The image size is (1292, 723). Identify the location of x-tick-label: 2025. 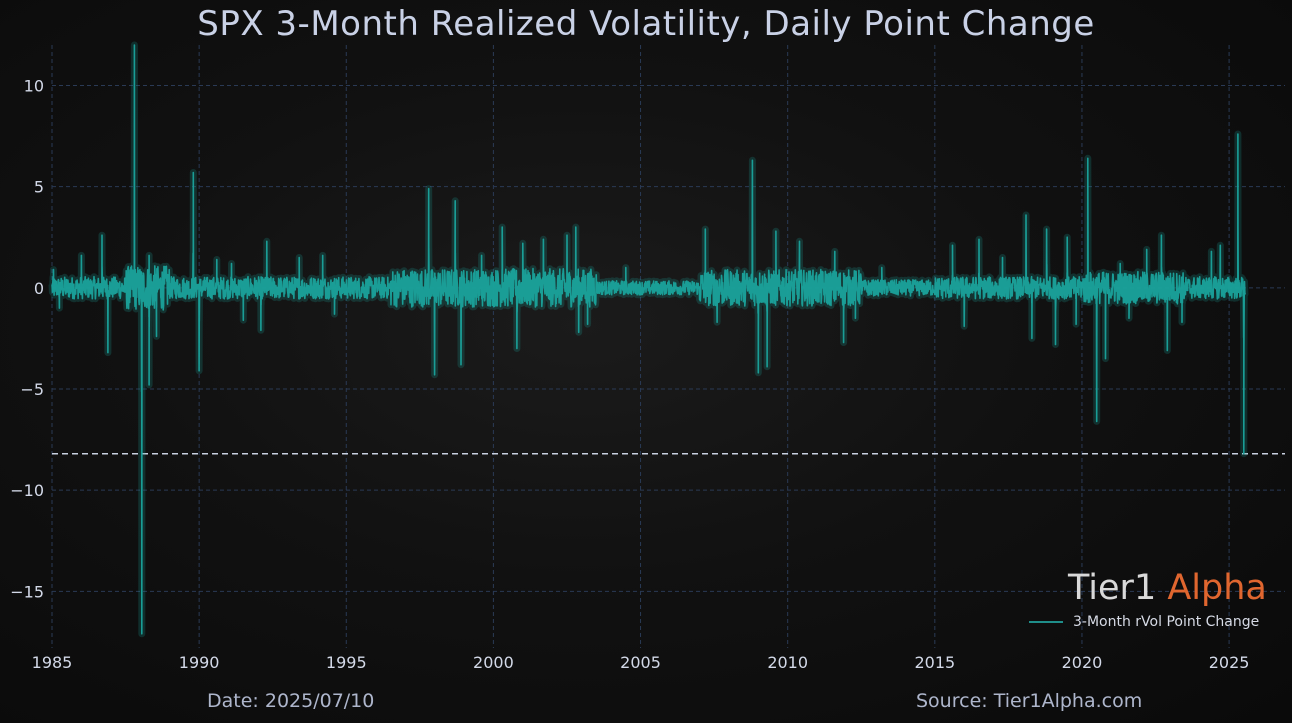
(1229, 662).